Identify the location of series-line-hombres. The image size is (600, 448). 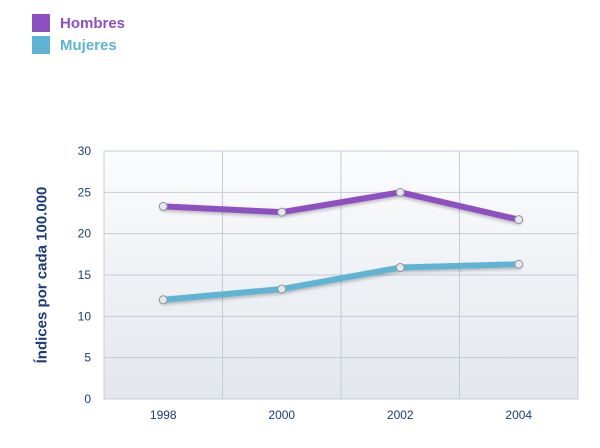
(341, 206).